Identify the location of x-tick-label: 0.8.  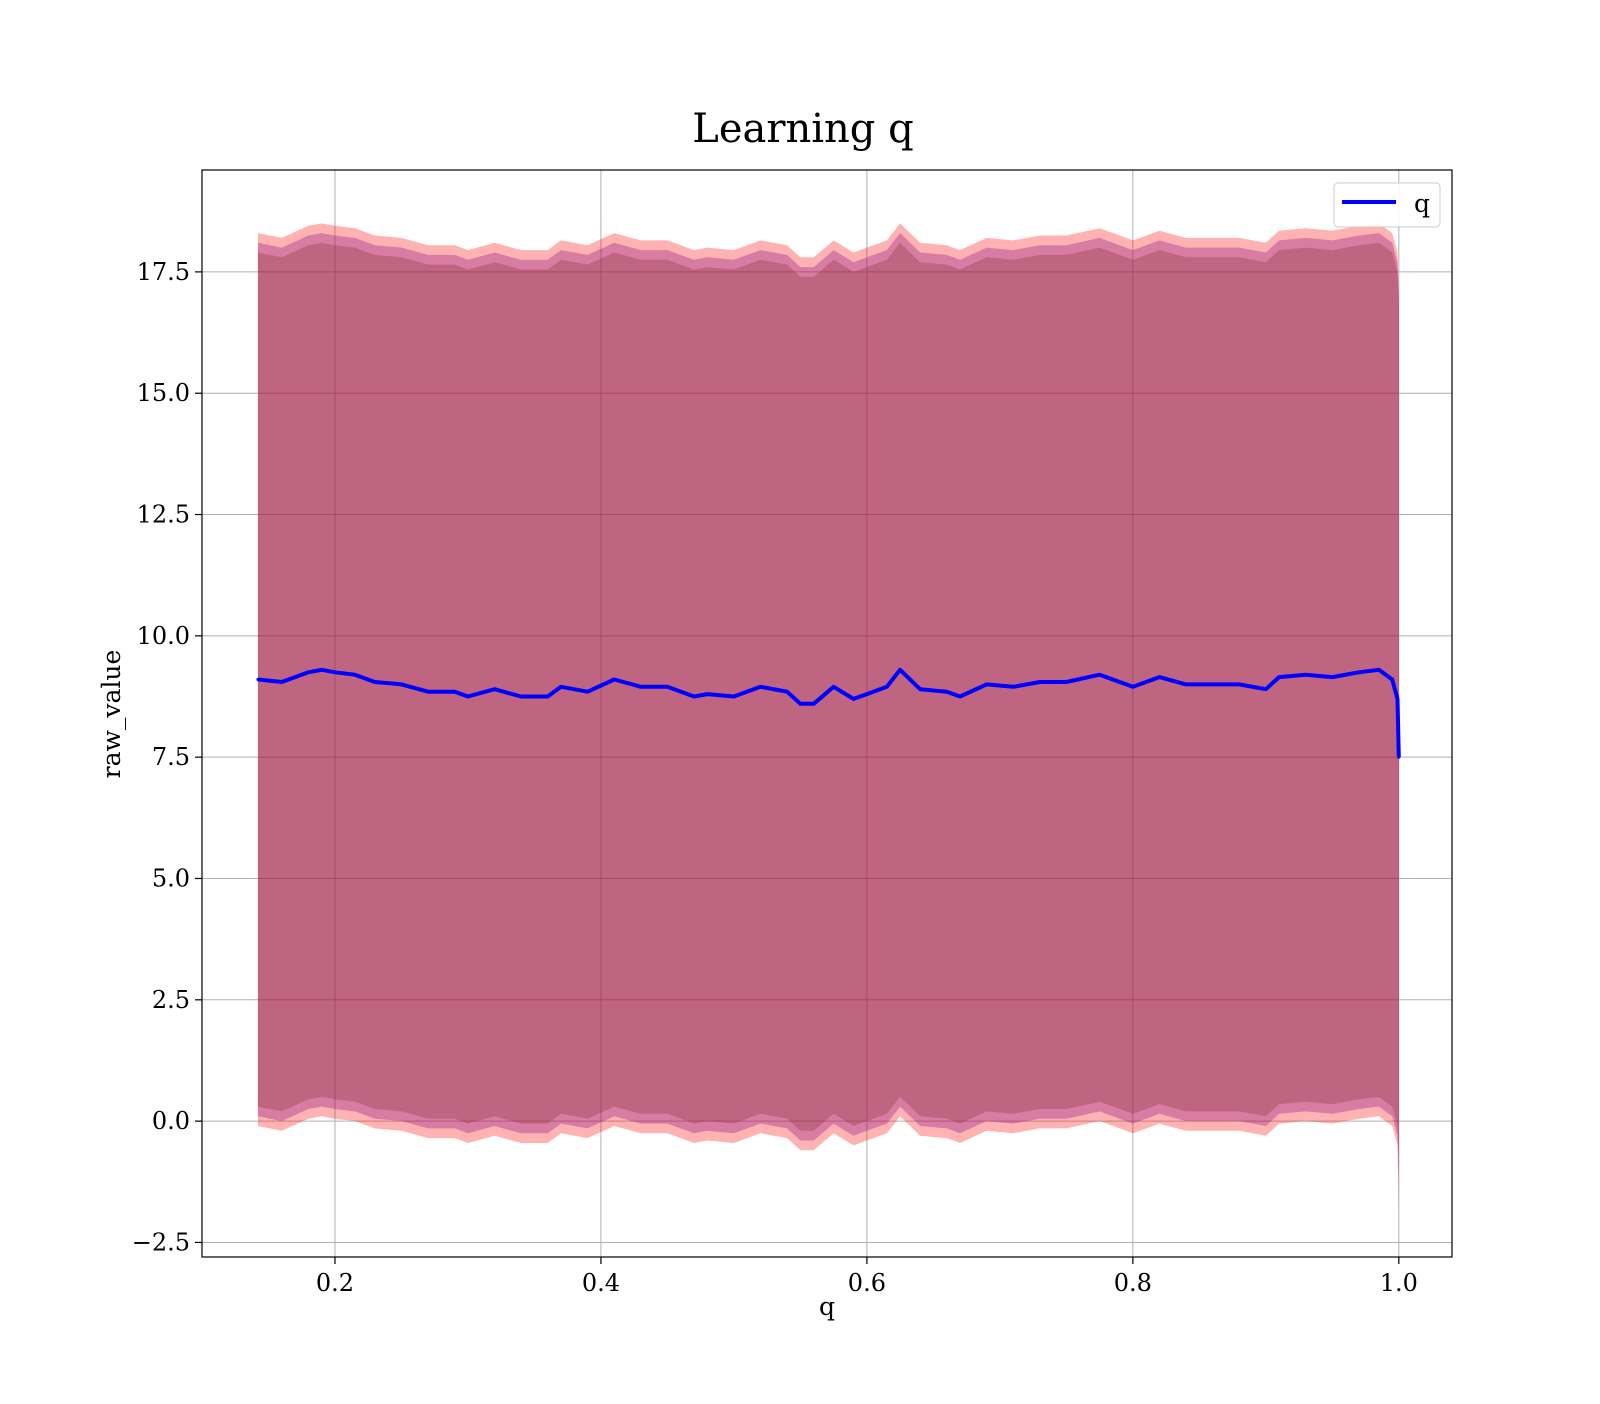
(1133, 1283).